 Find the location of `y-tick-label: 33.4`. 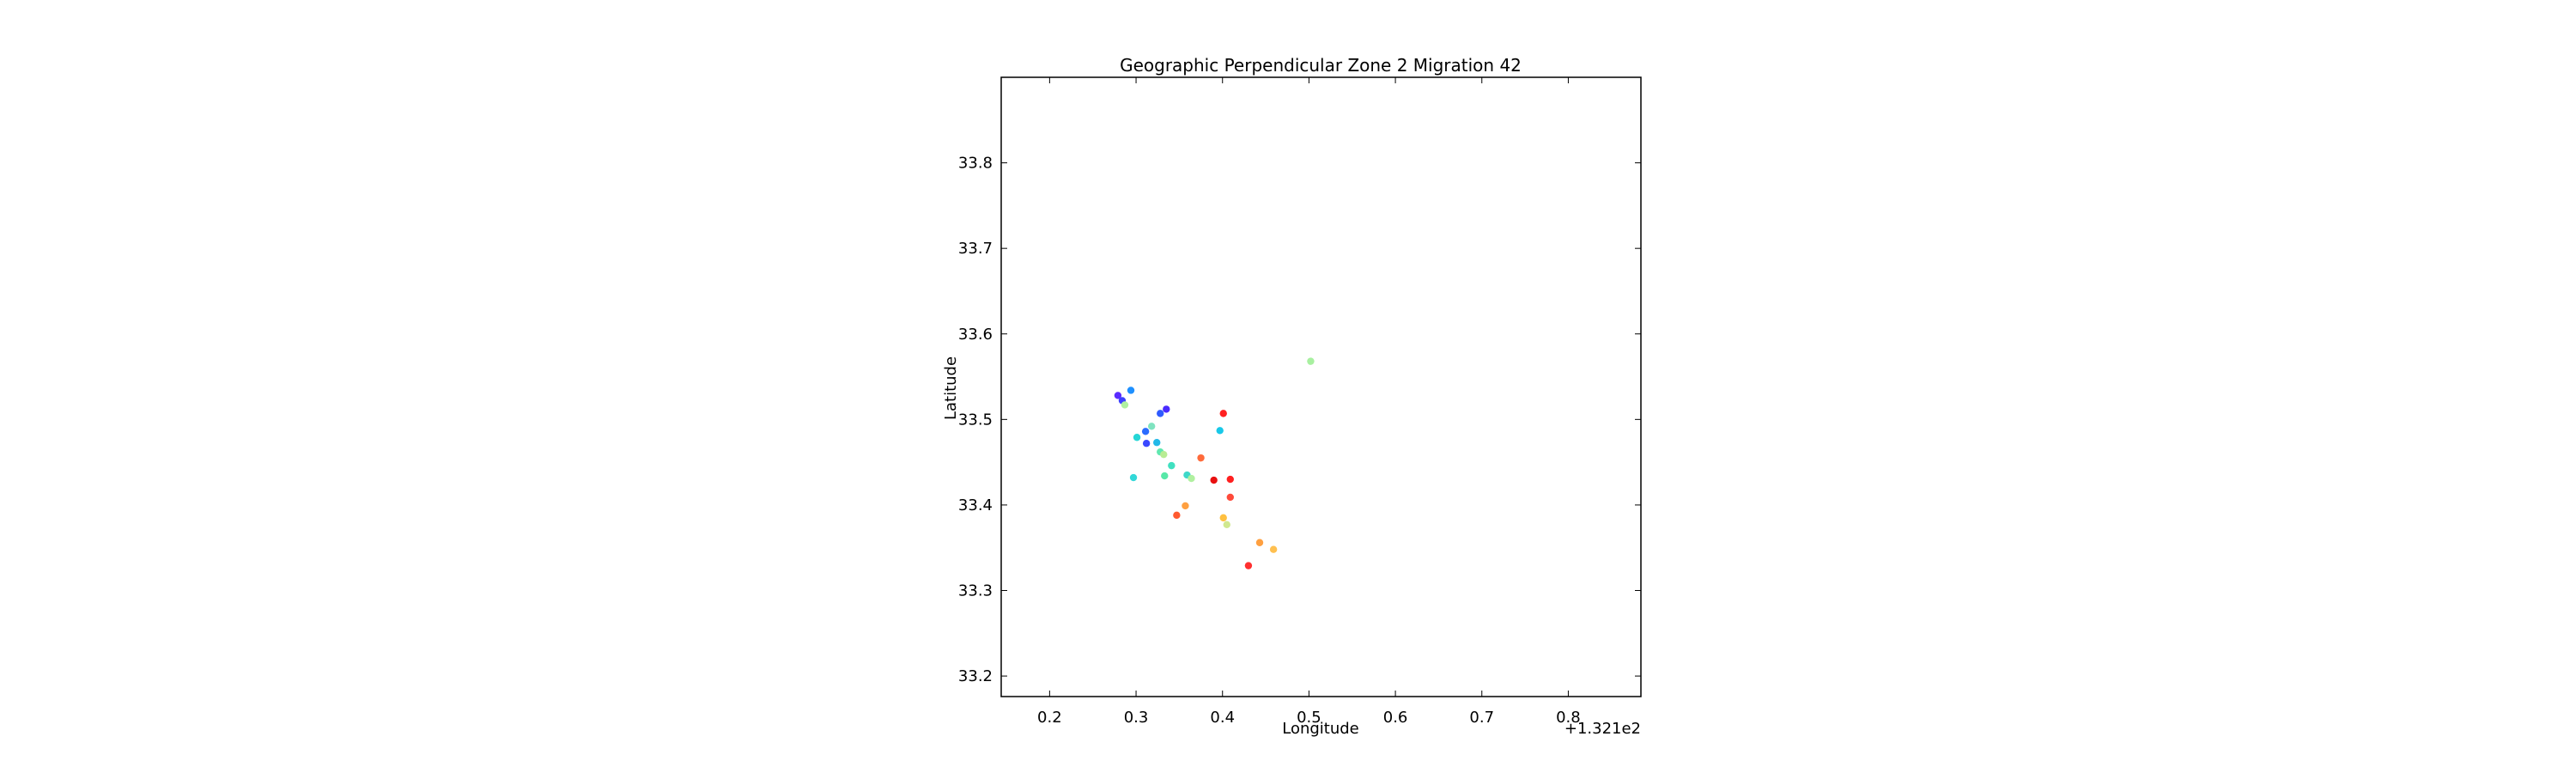

y-tick-label: 33.4 is located at coordinates (976, 505).